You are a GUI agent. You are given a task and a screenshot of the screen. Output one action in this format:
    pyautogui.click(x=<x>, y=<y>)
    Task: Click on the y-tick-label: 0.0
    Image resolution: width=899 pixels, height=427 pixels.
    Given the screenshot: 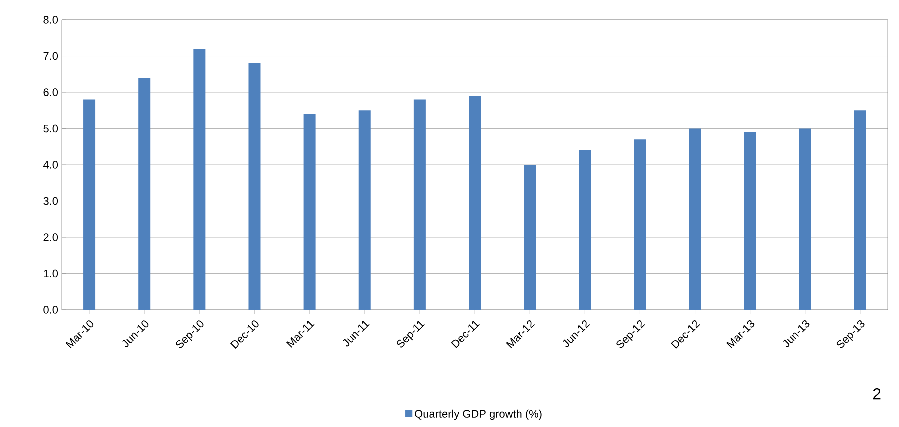 What is the action you would take?
    pyautogui.click(x=51, y=310)
    